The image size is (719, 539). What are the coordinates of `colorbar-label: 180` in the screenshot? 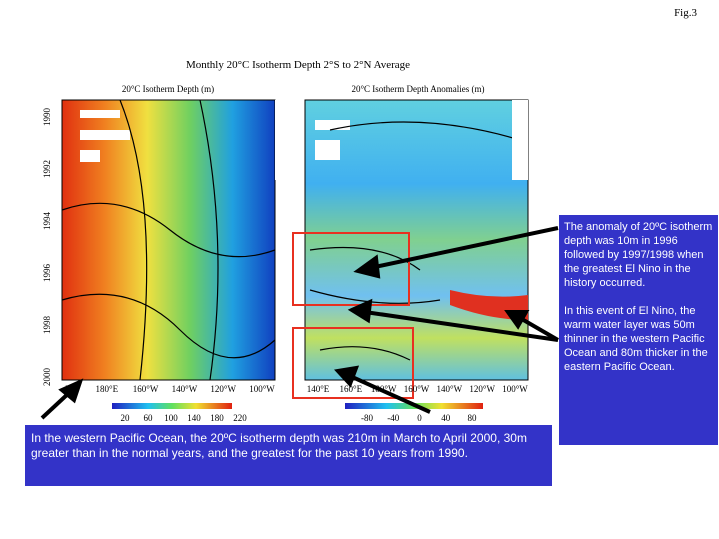 It's located at (217, 418).